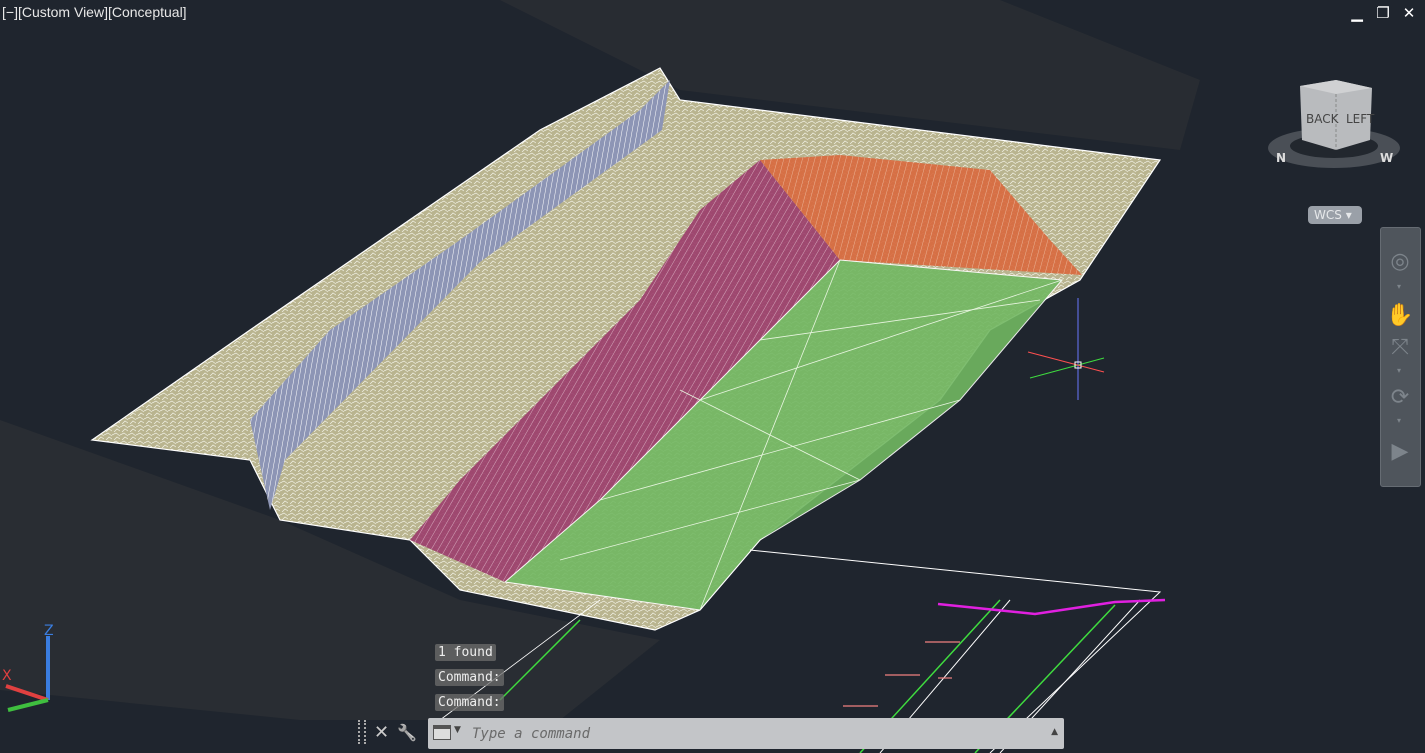  Describe the element at coordinates (362, 732) in the screenshot. I see `drag-grip-icon` at that location.